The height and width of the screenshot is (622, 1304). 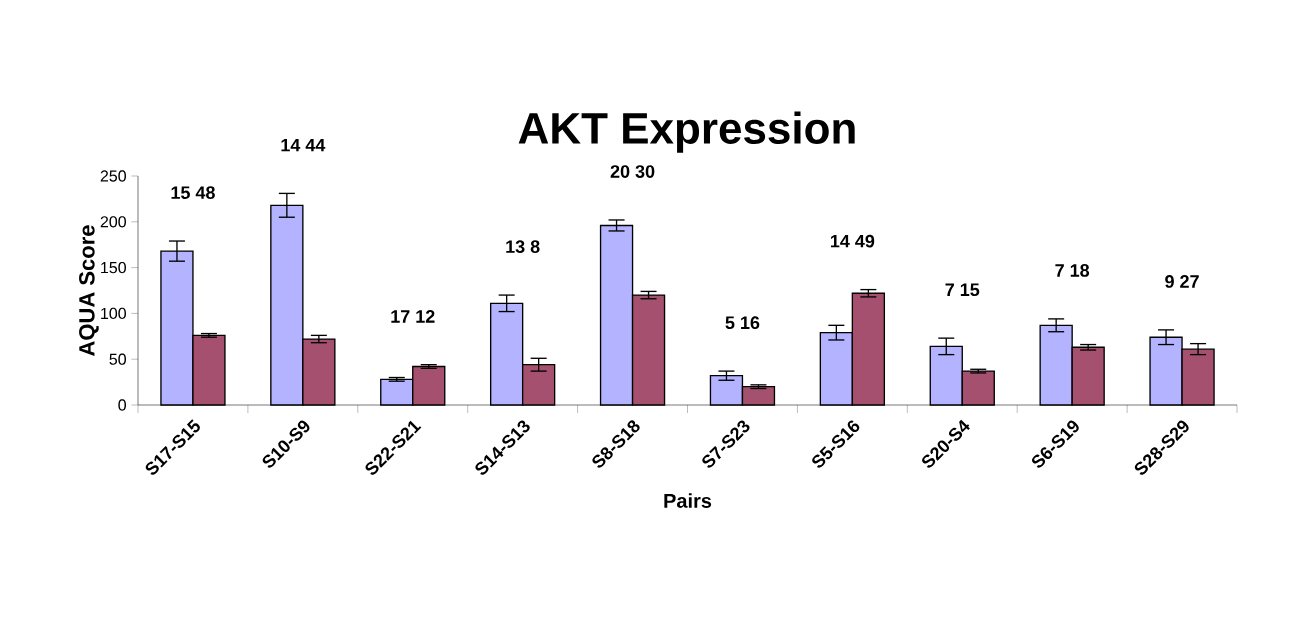 What do you see at coordinates (1182, 281) in the screenshot?
I see `annotation: 9 27` at bounding box center [1182, 281].